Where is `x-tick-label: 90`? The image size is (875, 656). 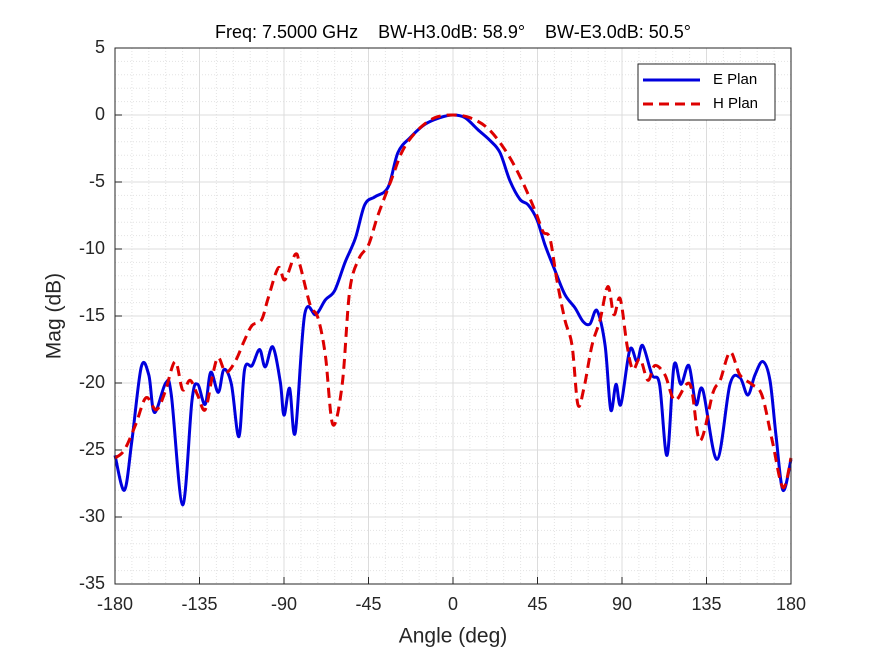 x-tick-label: 90 is located at coordinates (622, 604).